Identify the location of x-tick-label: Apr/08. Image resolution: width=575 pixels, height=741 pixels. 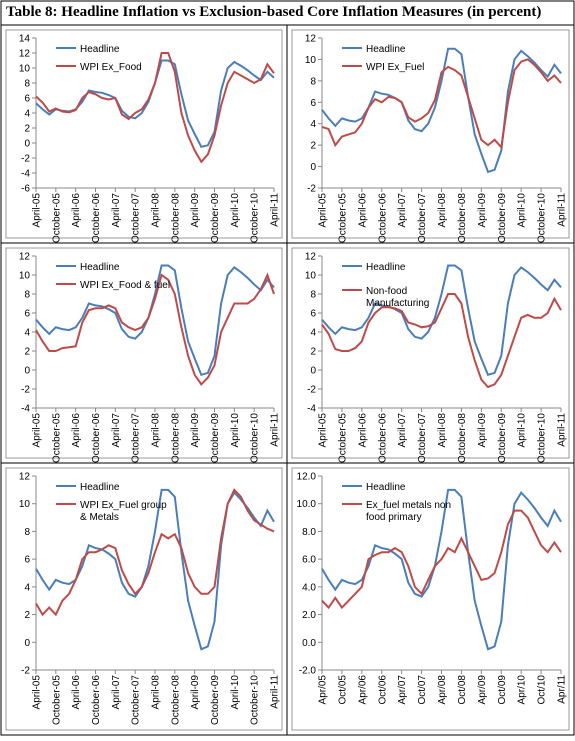
(442, 690).